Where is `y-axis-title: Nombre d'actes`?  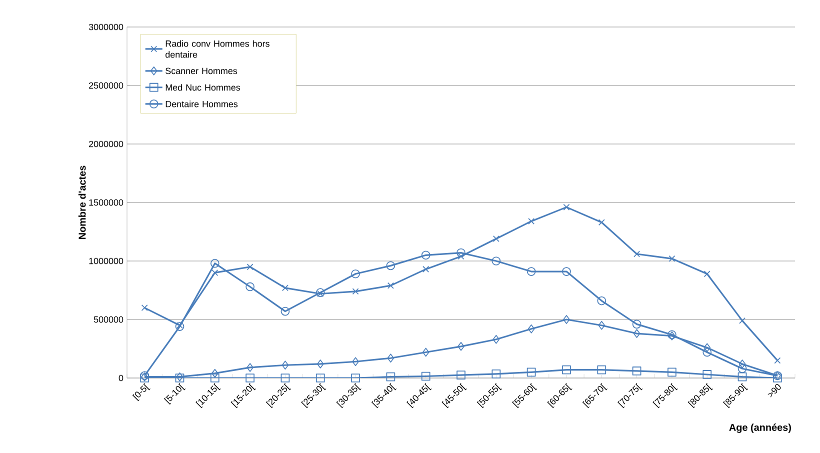 y-axis-title: Nombre d'actes is located at coordinates (82, 202).